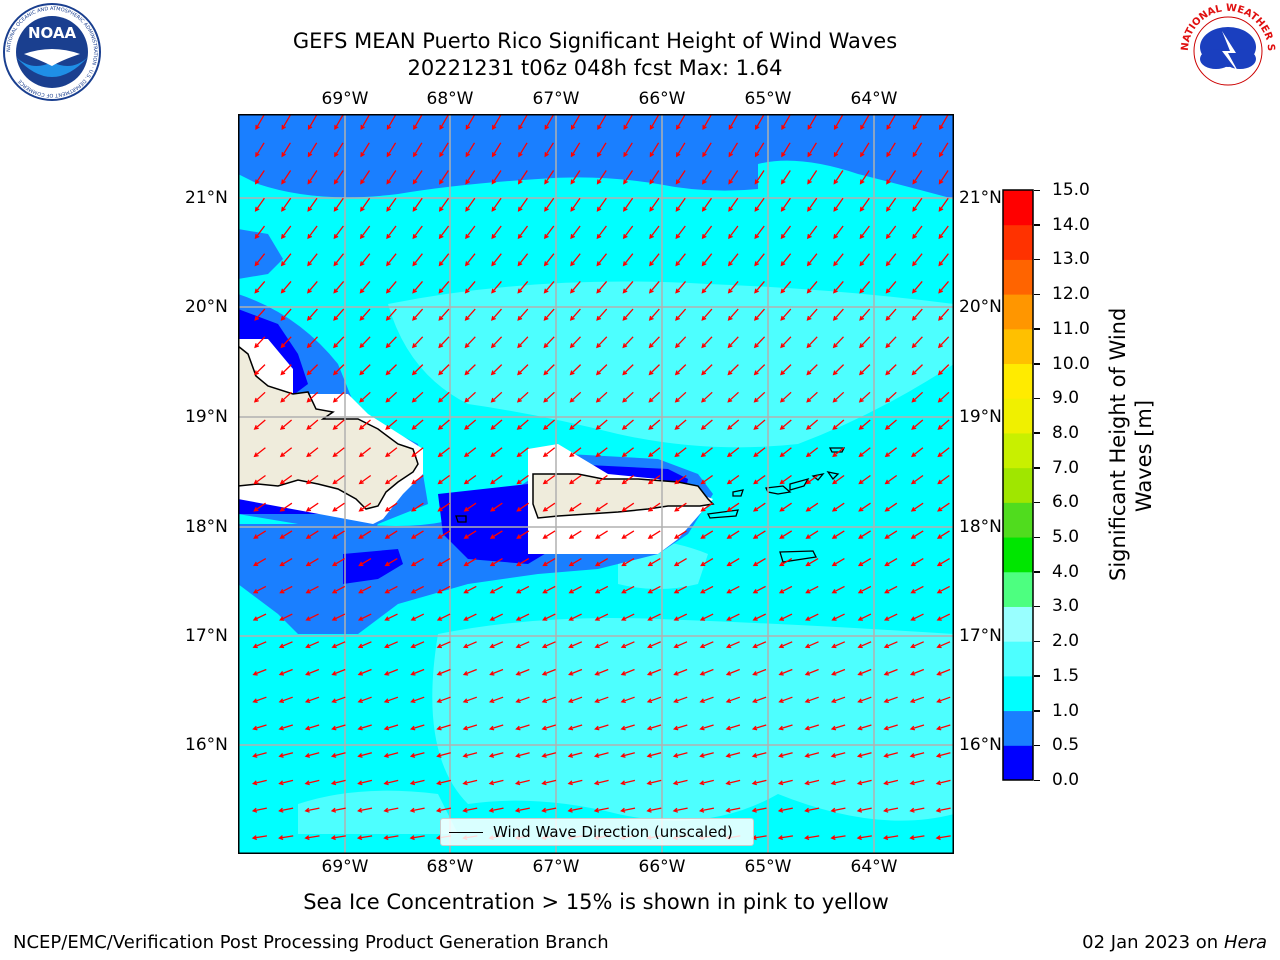 The image size is (1280, 960). Describe the element at coordinates (206, 307) in the screenshot. I see `lat-label-left: 20°N` at that location.